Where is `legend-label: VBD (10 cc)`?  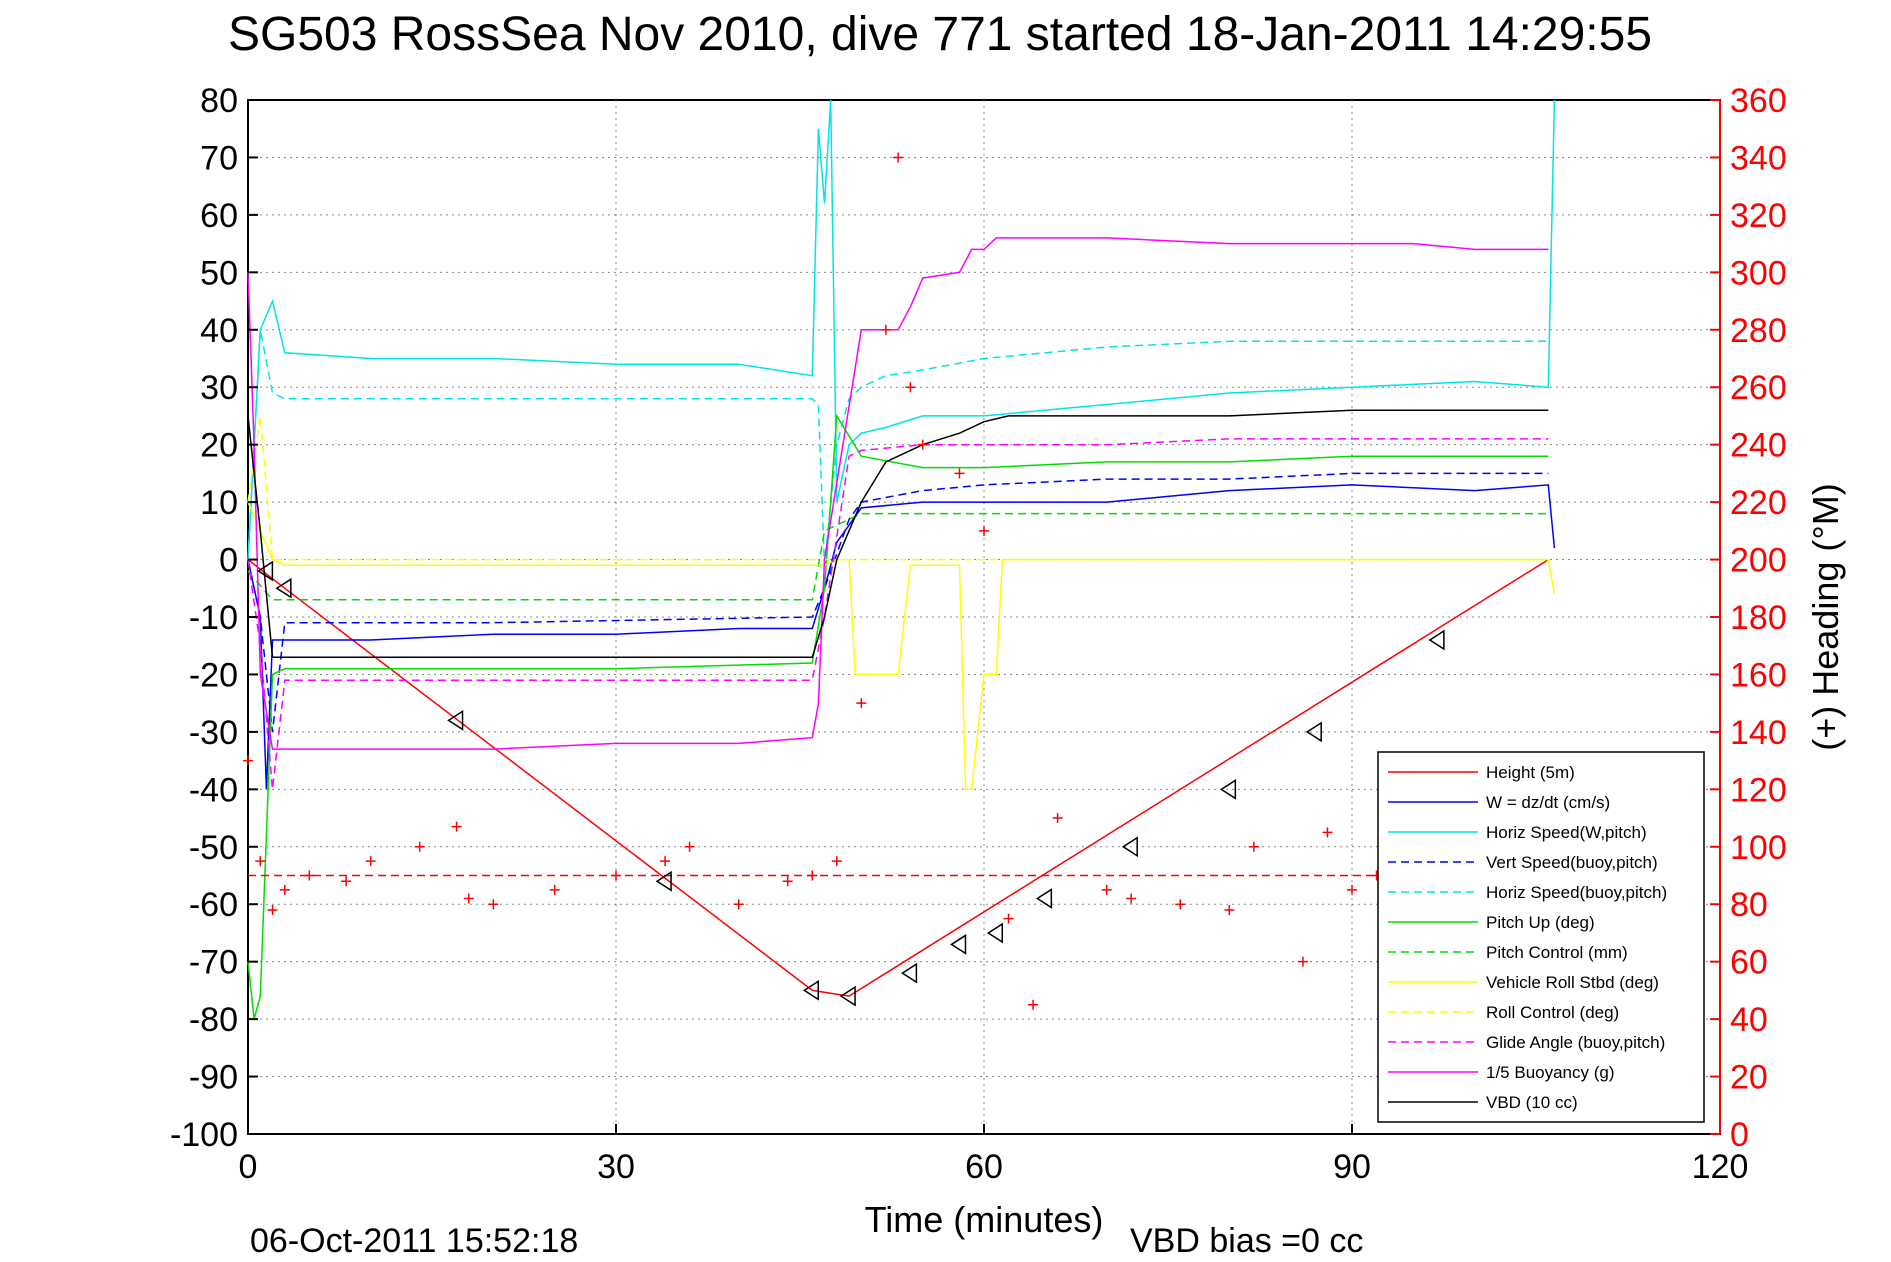 legend-label: VBD (10 cc) is located at coordinates (1532, 1102).